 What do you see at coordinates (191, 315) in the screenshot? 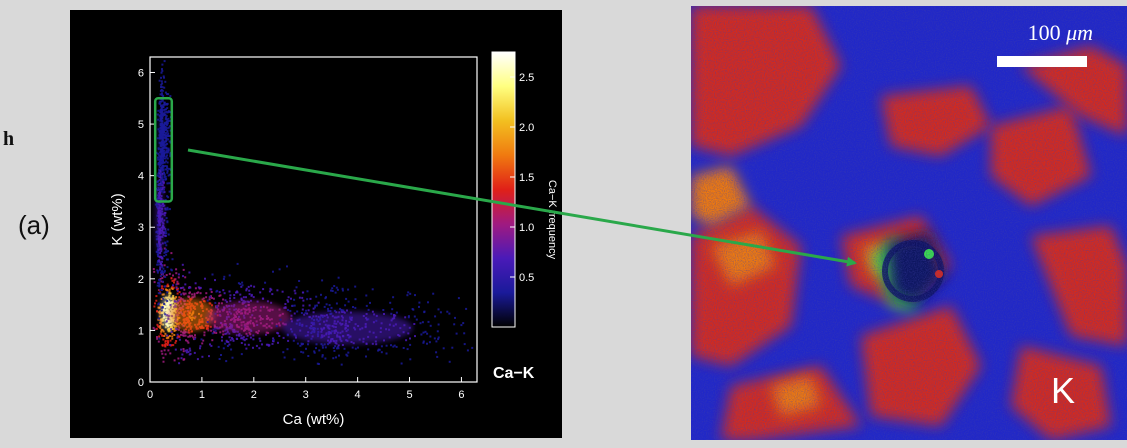
I see `density-core` at bounding box center [191, 315].